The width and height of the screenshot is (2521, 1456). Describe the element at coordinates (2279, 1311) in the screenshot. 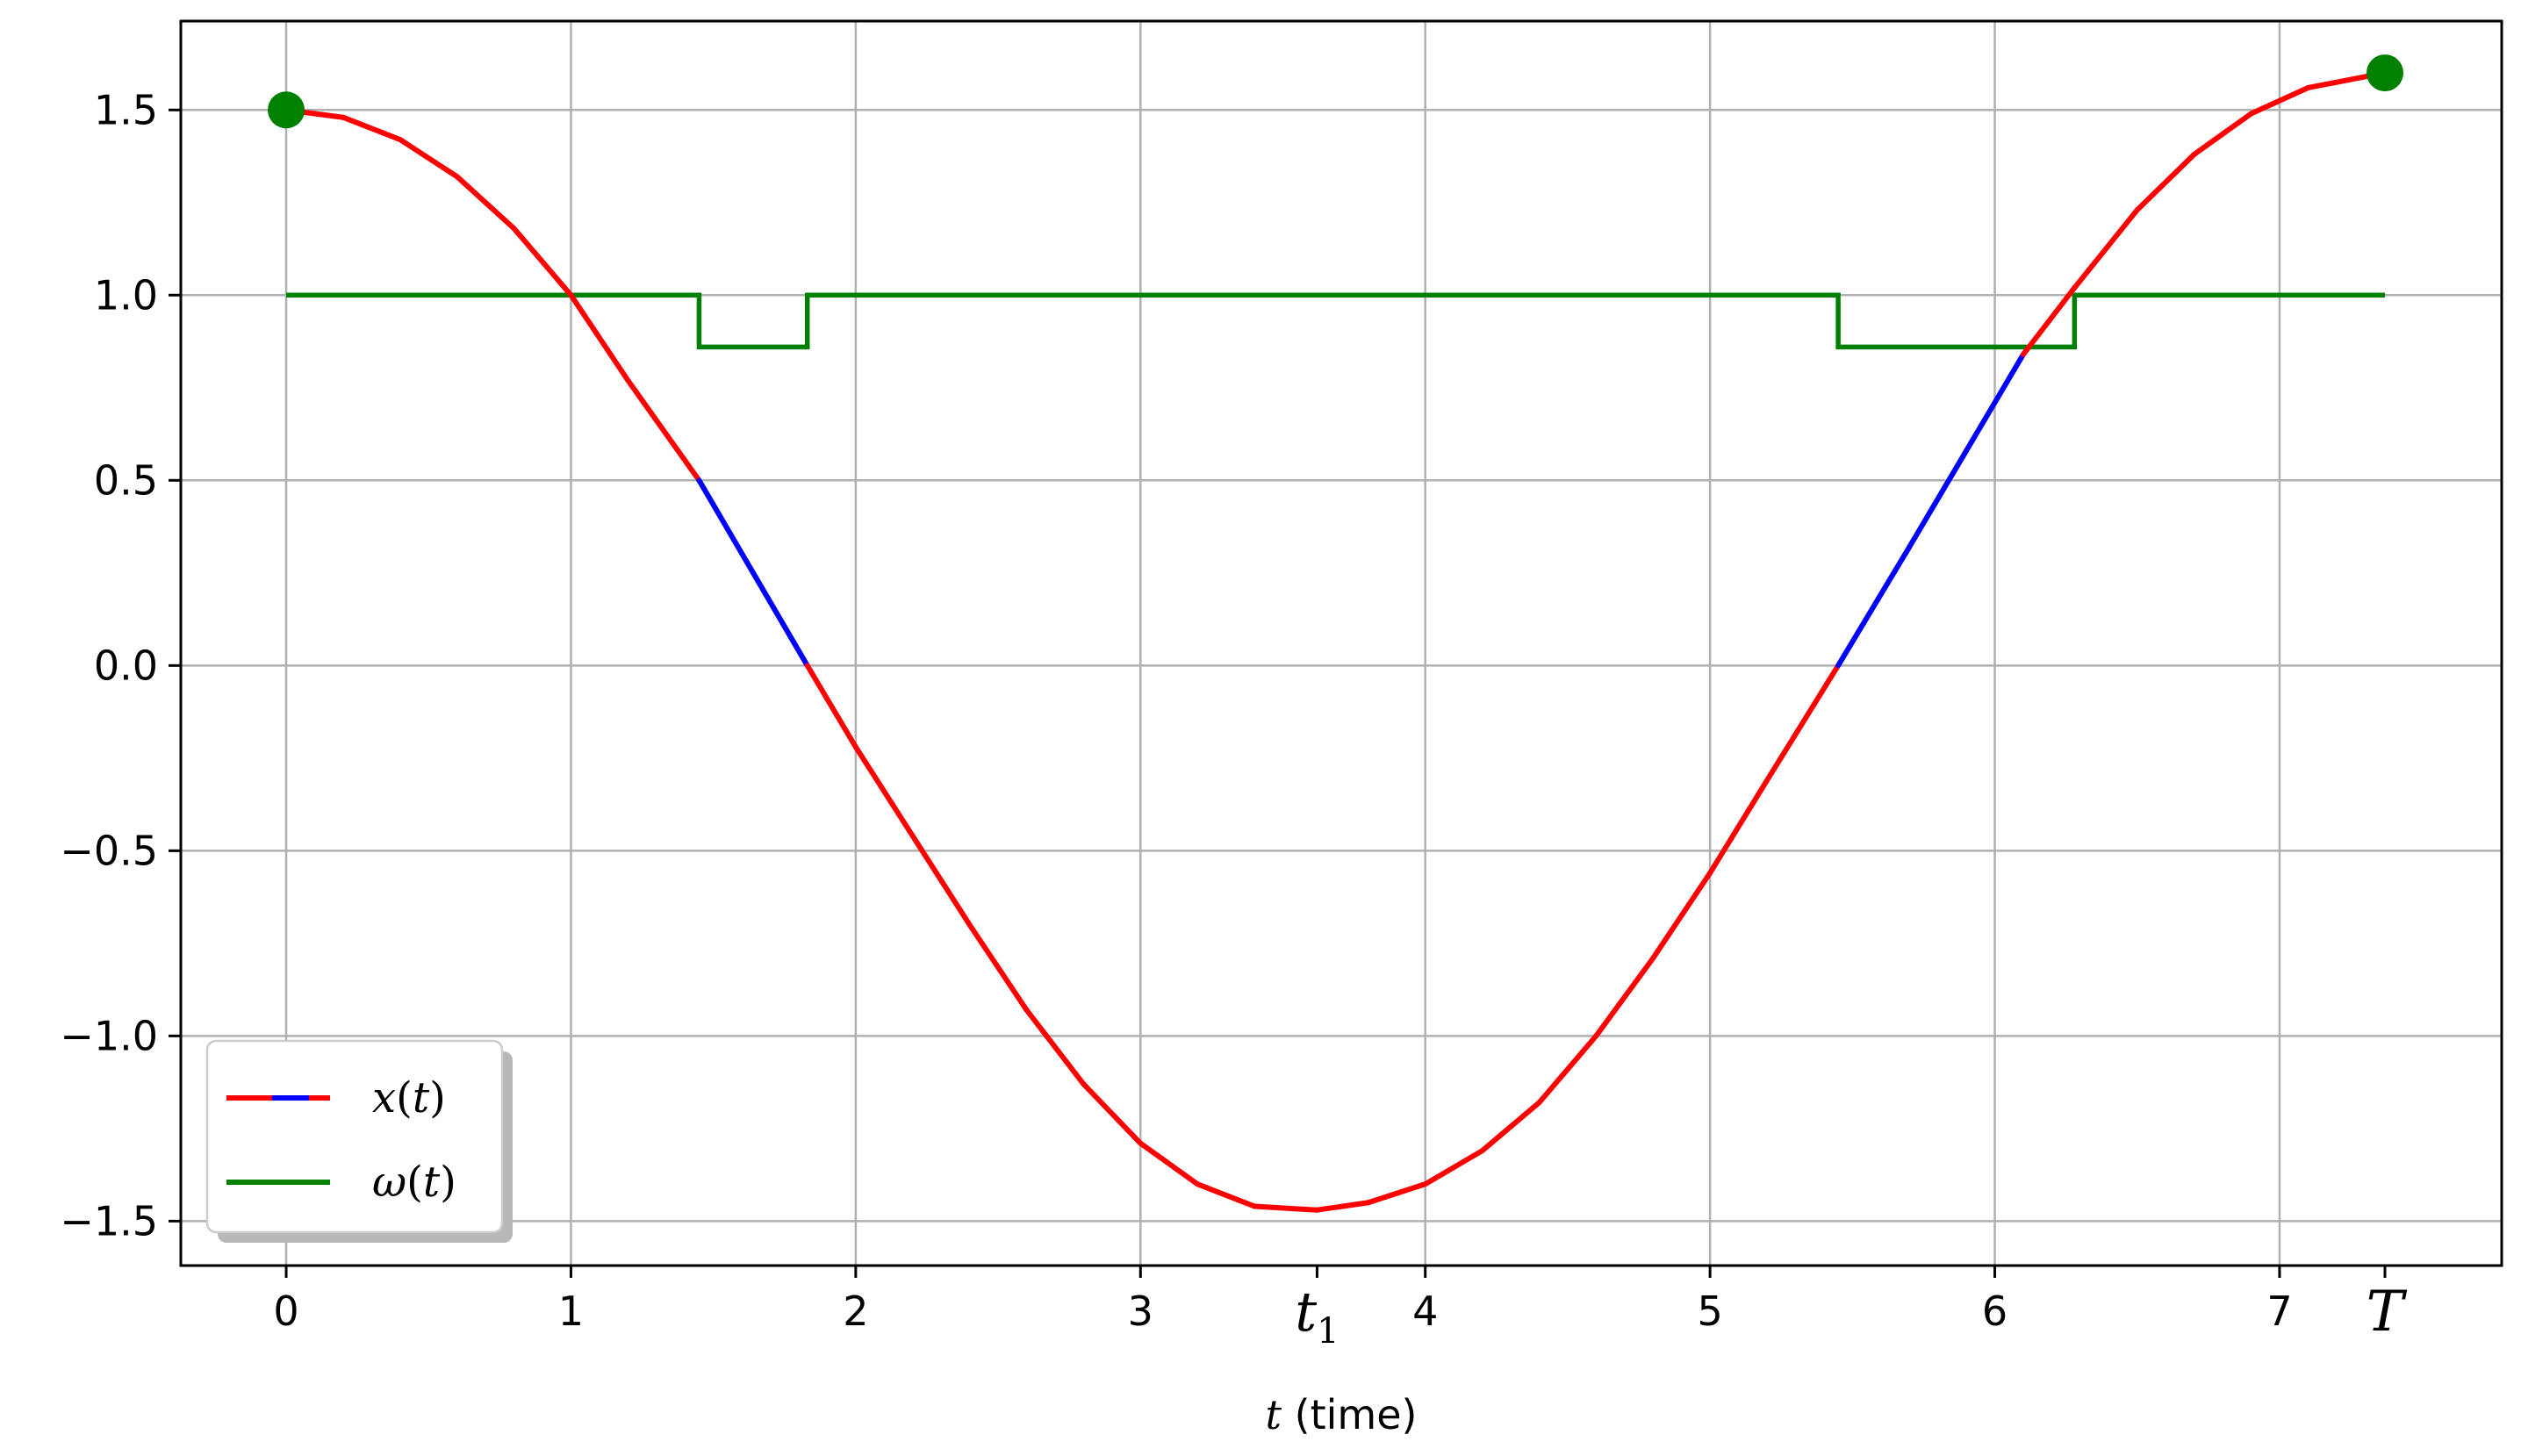

I see `x-tick-label: 7` at that location.